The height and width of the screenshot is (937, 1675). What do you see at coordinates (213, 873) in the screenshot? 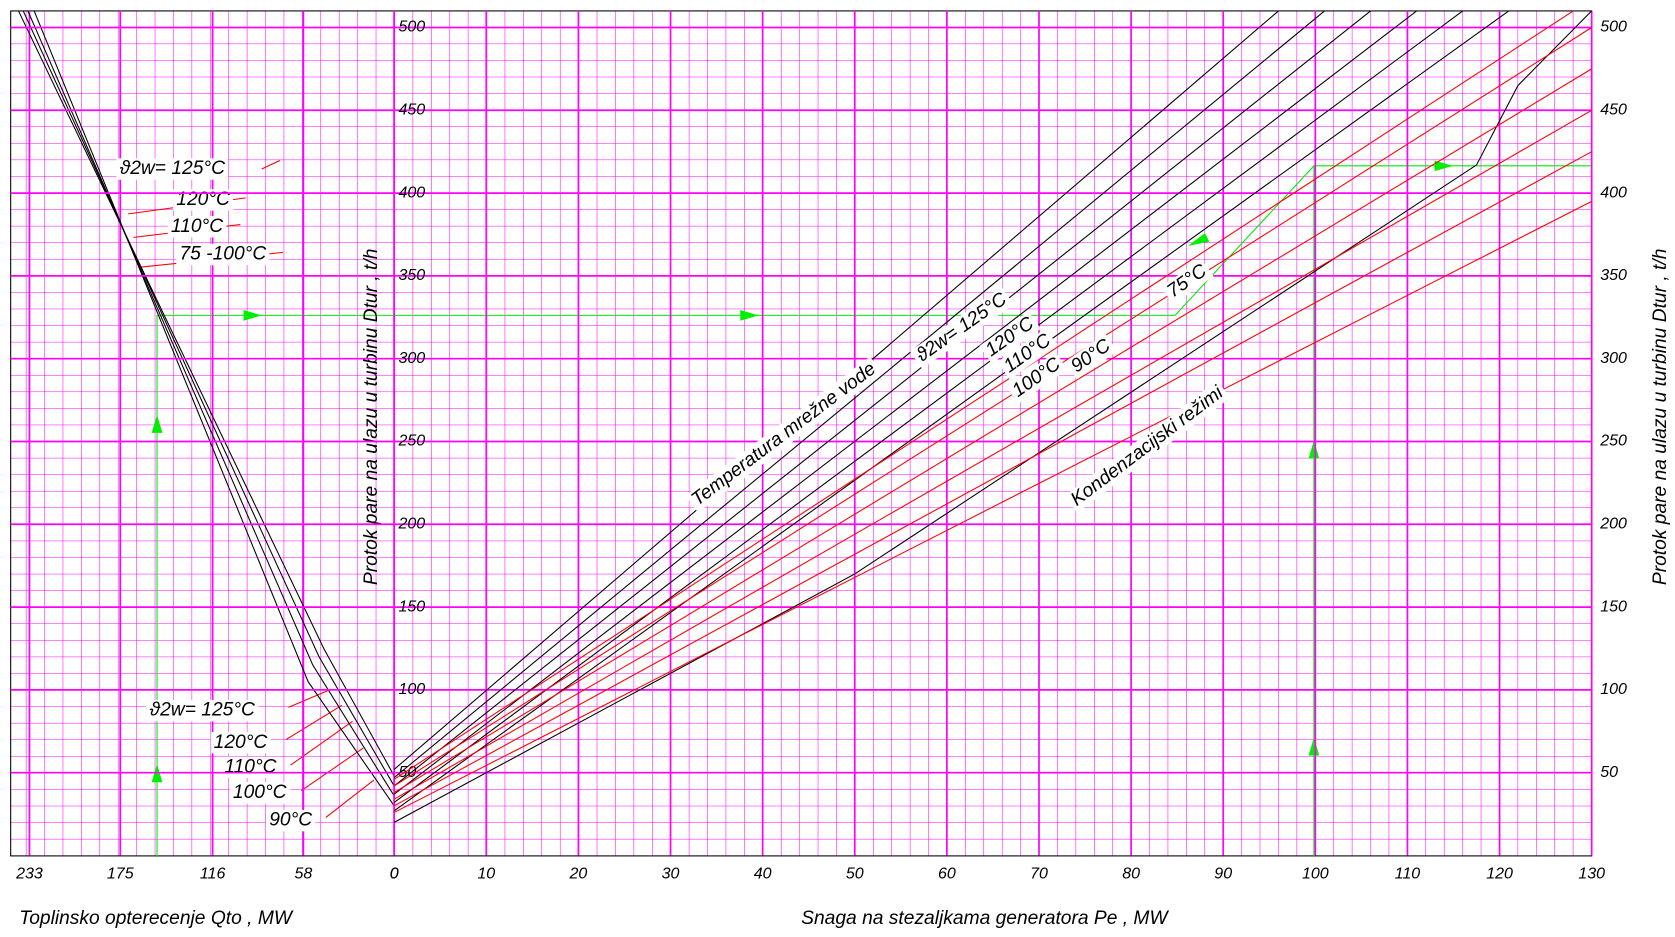
I see `x-tick-label: 116` at bounding box center [213, 873].